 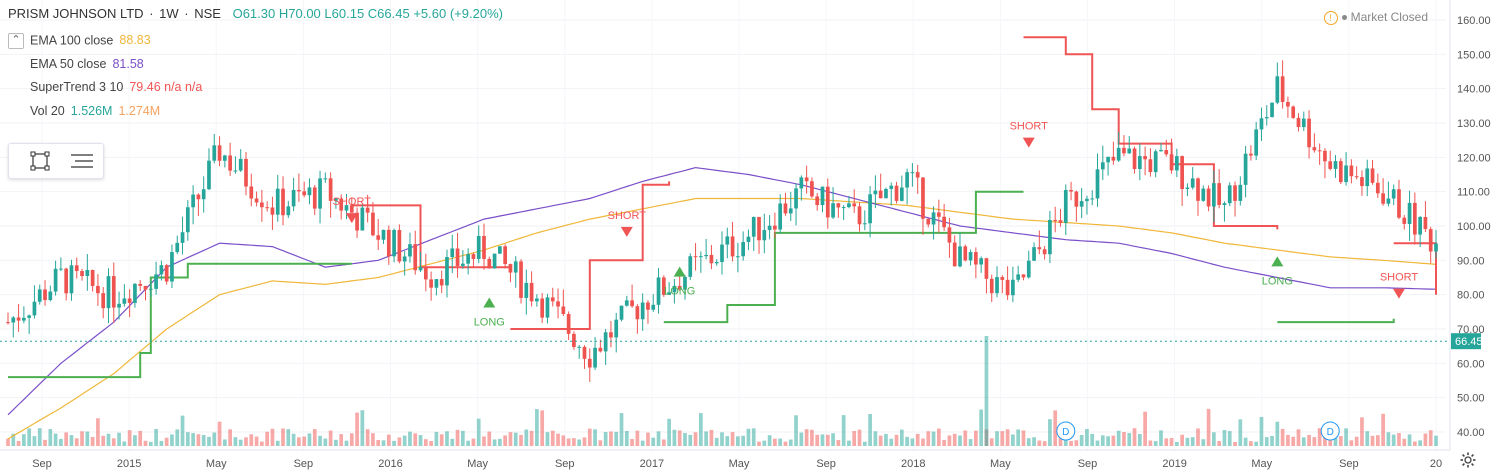 What do you see at coordinates (679, 271) in the screenshot?
I see `long-arrow-icon` at bounding box center [679, 271].